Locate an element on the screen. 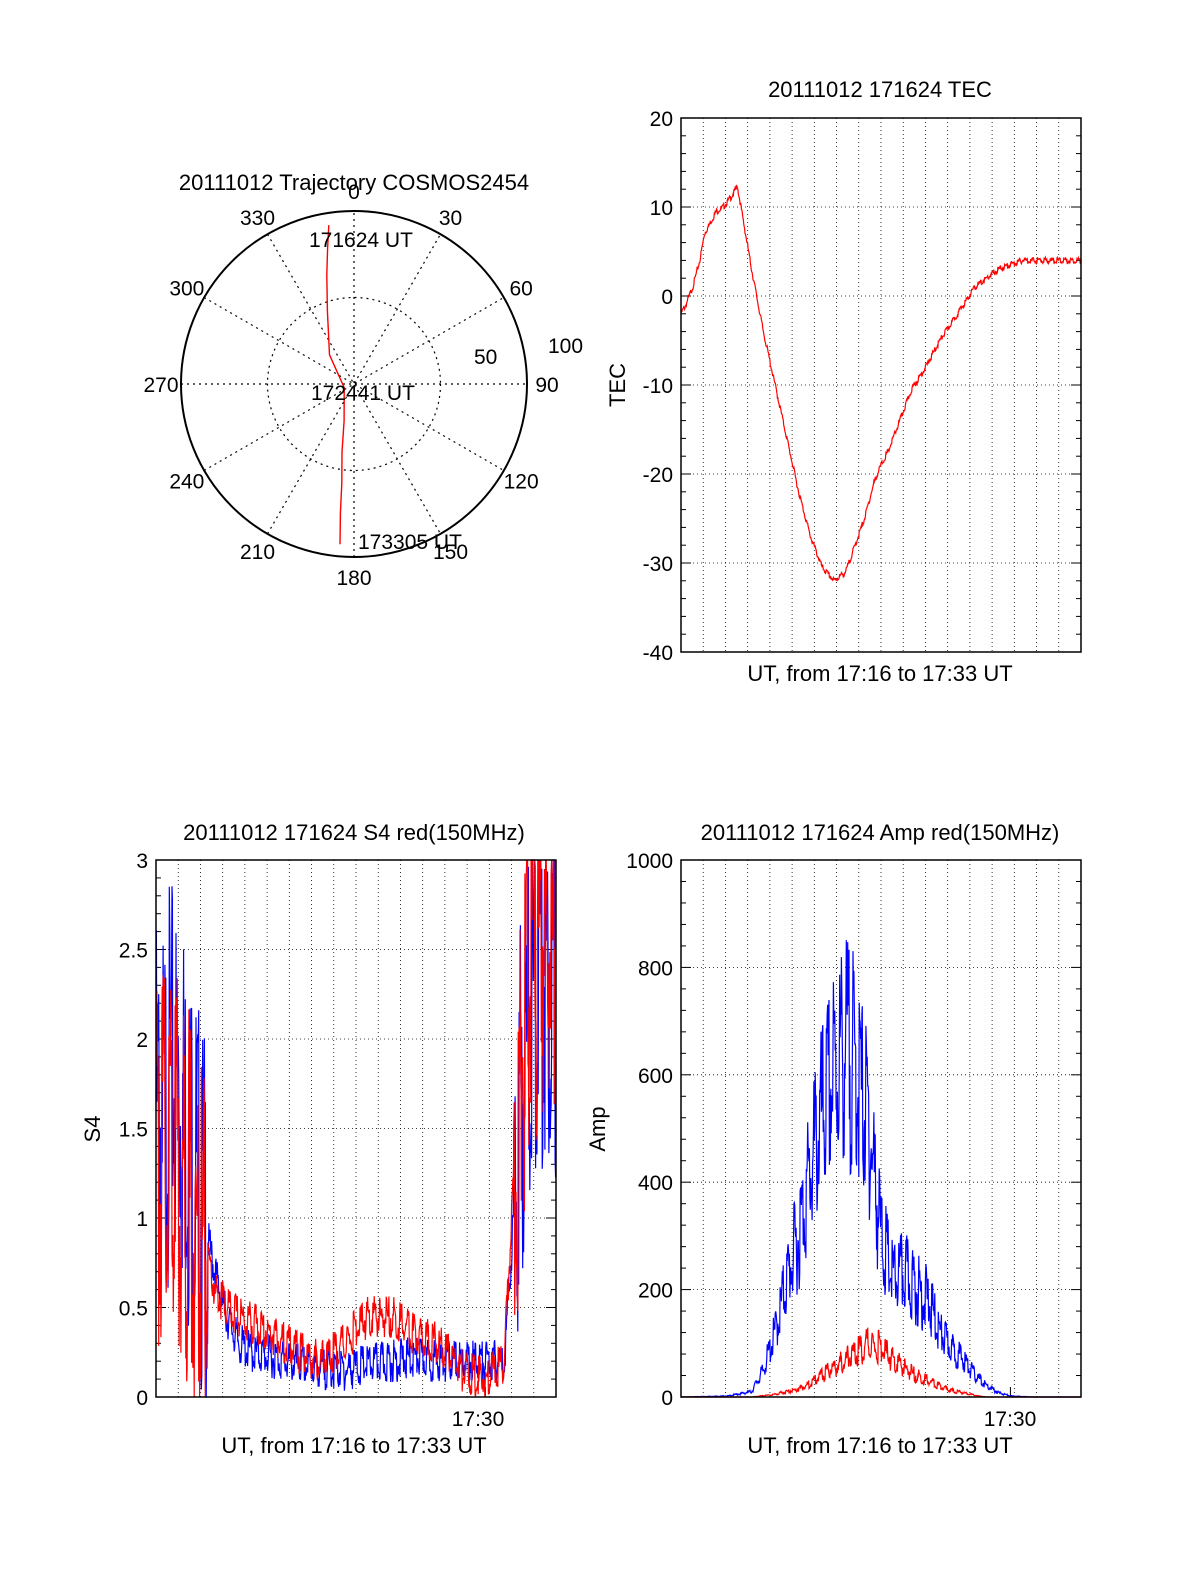  annotation-end-time: 173305 UT is located at coordinates (410, 542).